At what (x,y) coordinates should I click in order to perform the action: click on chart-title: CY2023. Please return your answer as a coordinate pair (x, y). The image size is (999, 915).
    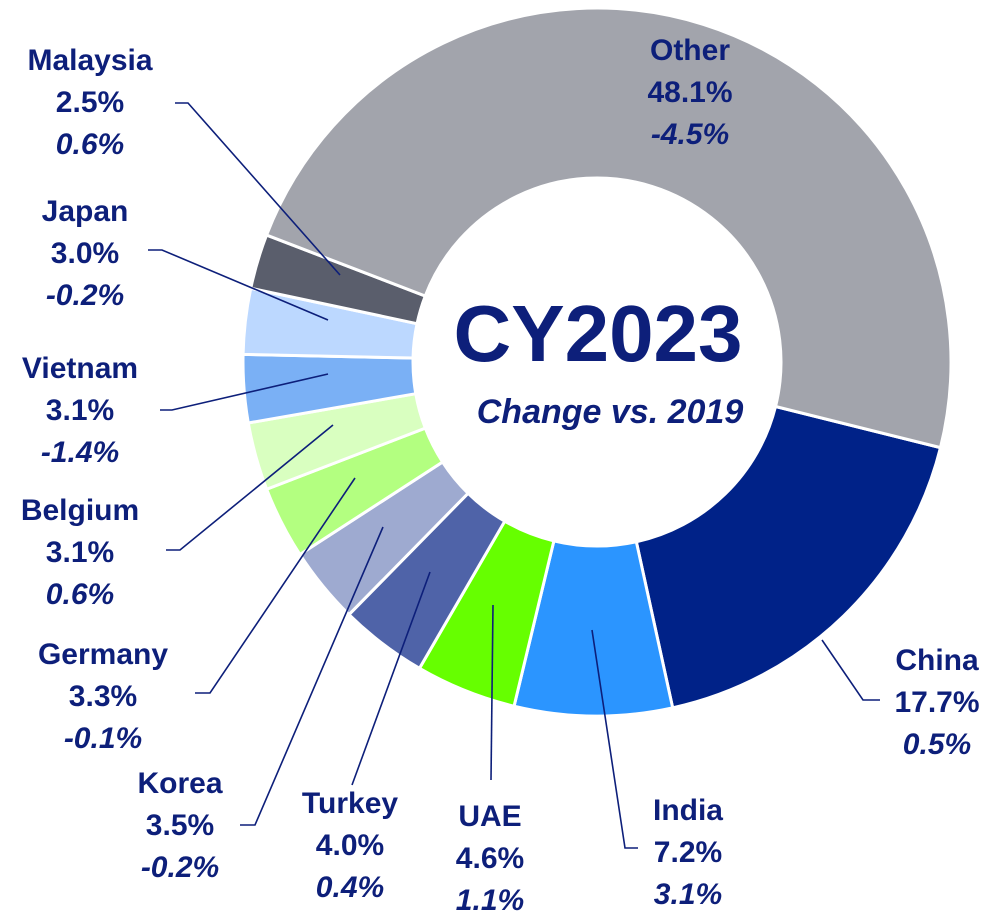
    Looking at the image, I should click on (597, 333).